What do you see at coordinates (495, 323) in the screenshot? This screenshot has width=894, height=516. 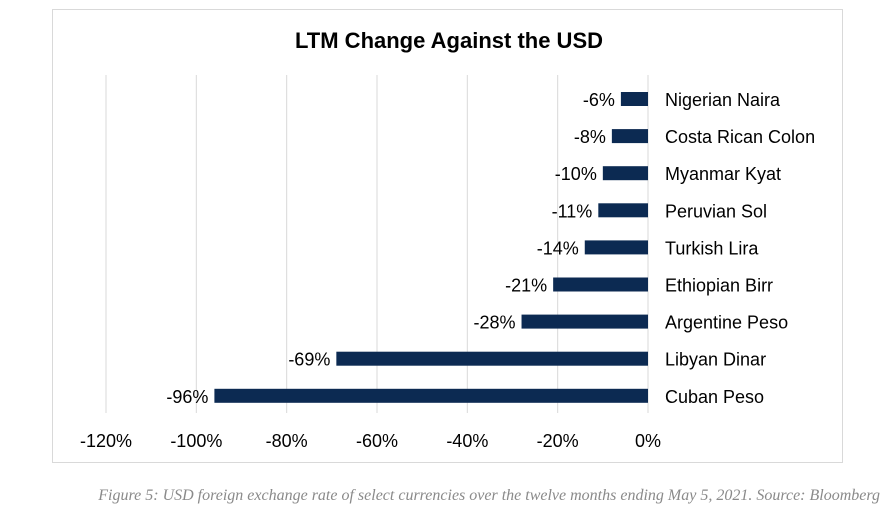 I see `data-label: -28%` at bounding box center [495, 323].